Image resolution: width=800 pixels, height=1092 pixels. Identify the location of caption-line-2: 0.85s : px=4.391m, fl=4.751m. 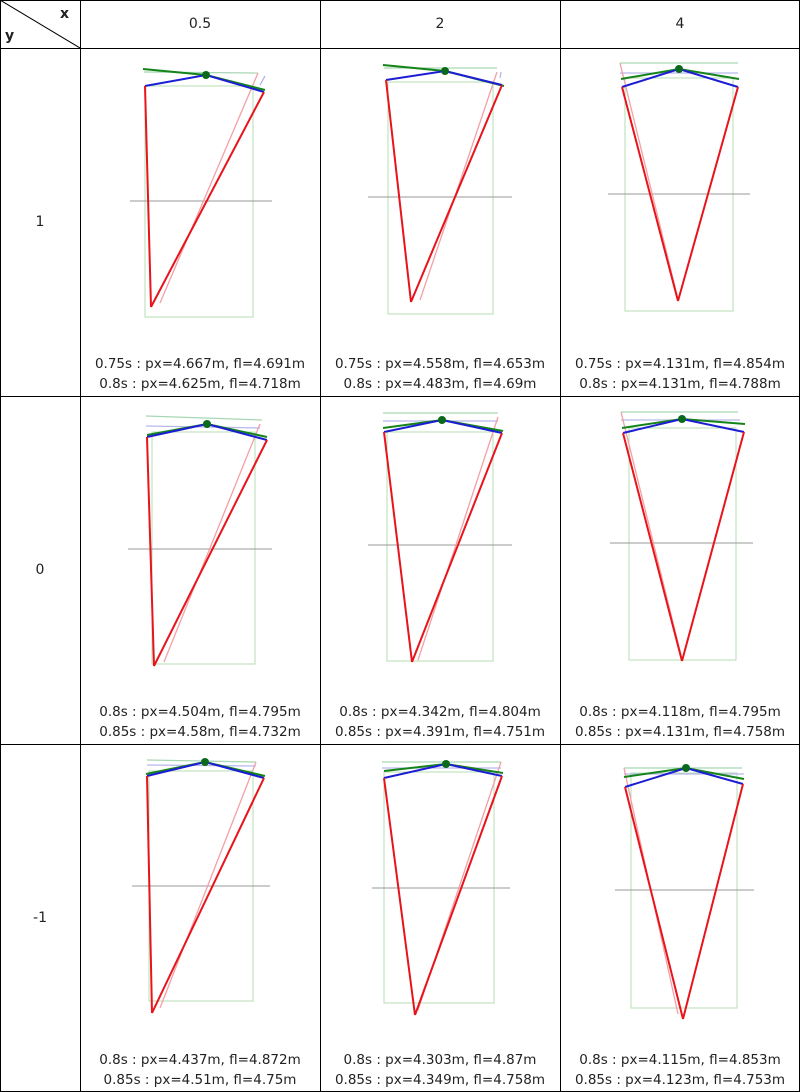
(440, 732).